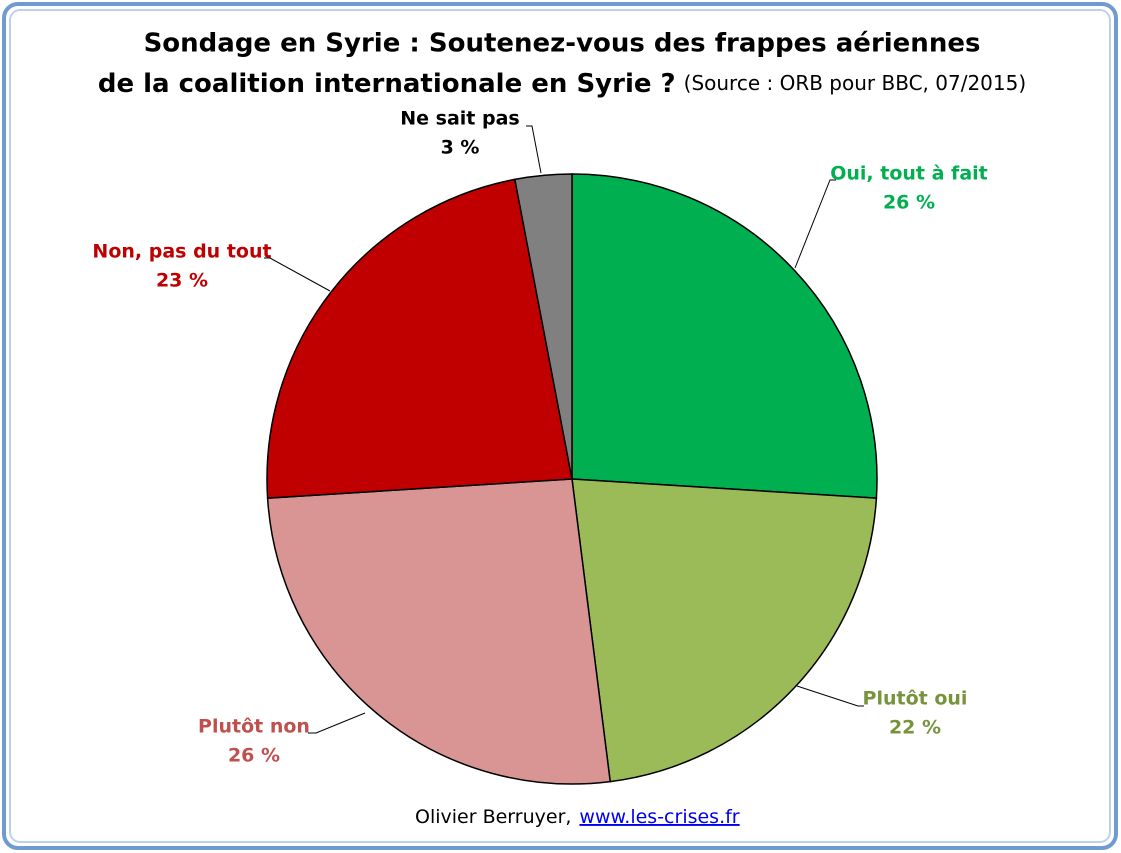 Image resolution: width=1121 pixels, height=853 pixels. Describe the element at coordinates (459, 119) in the screenshot. I see `slice-label: Ne sait pas` at that location.